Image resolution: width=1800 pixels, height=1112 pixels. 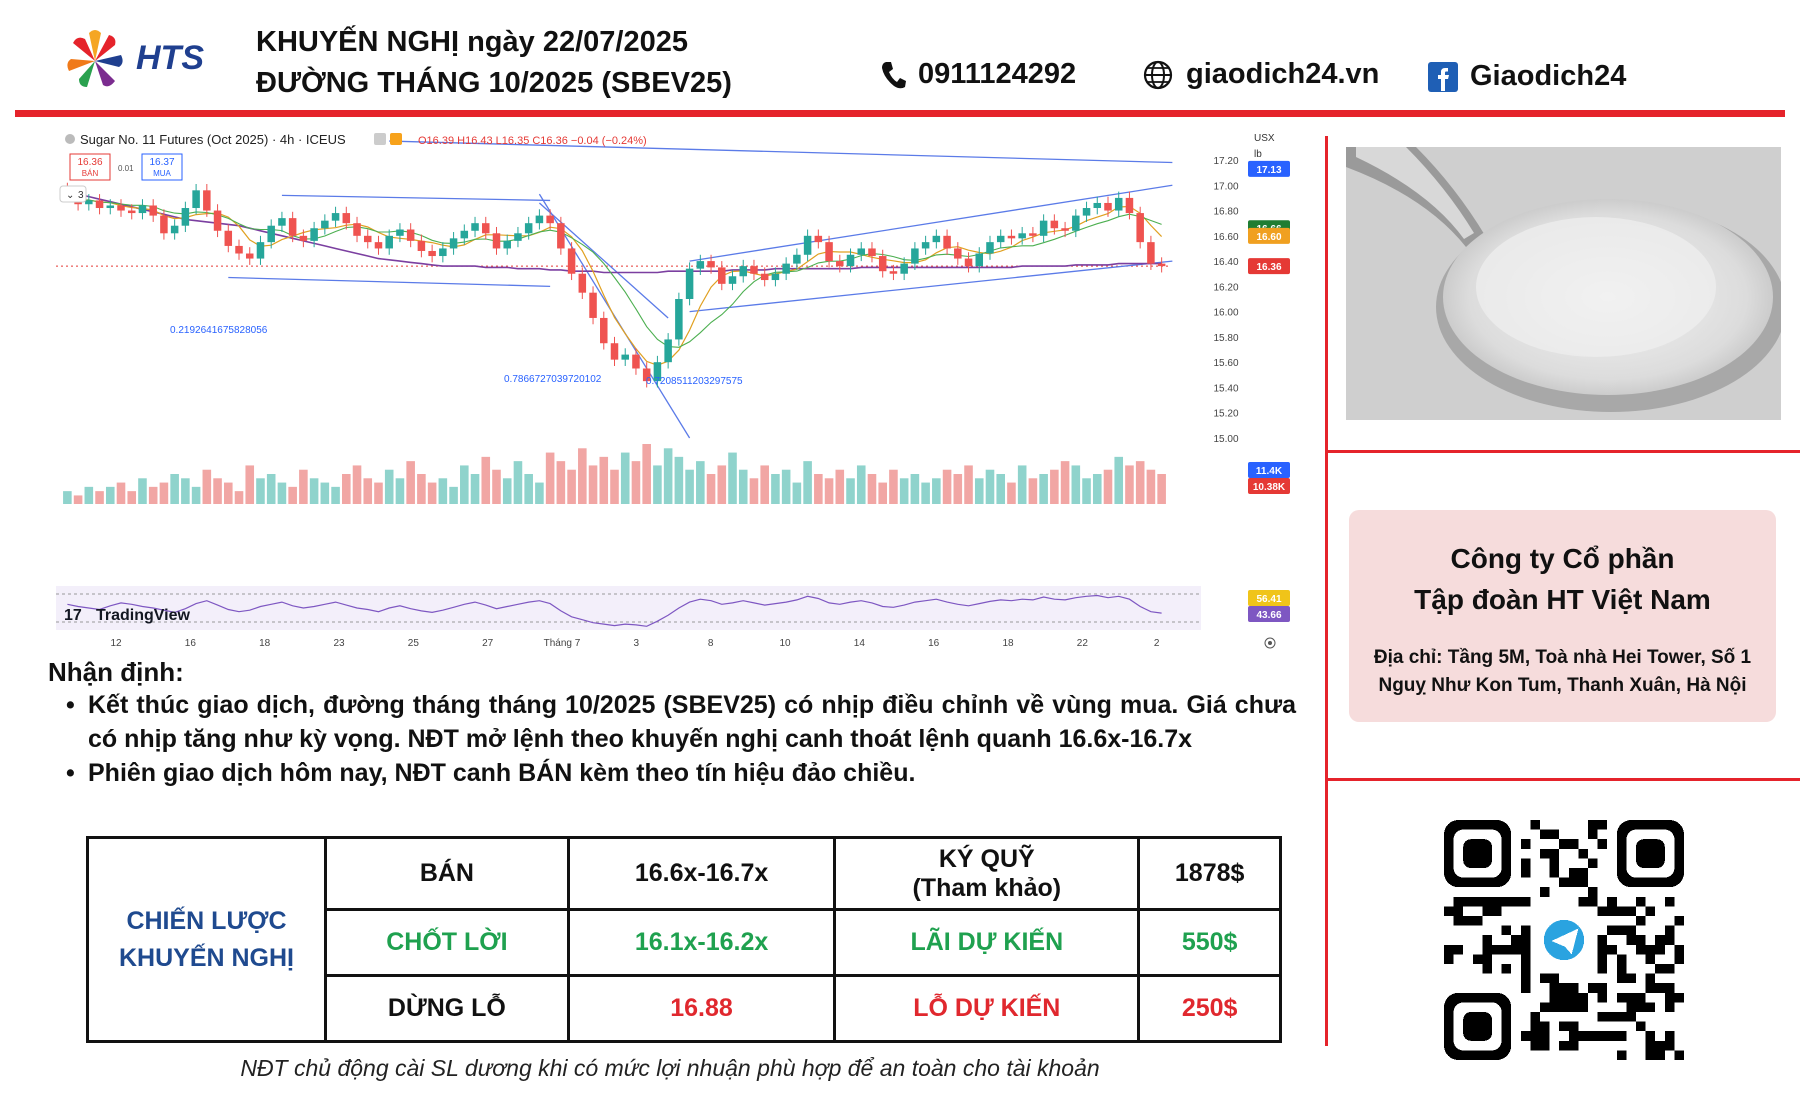 I want to click on unit-select: lb, so click(x=1258, y=154).